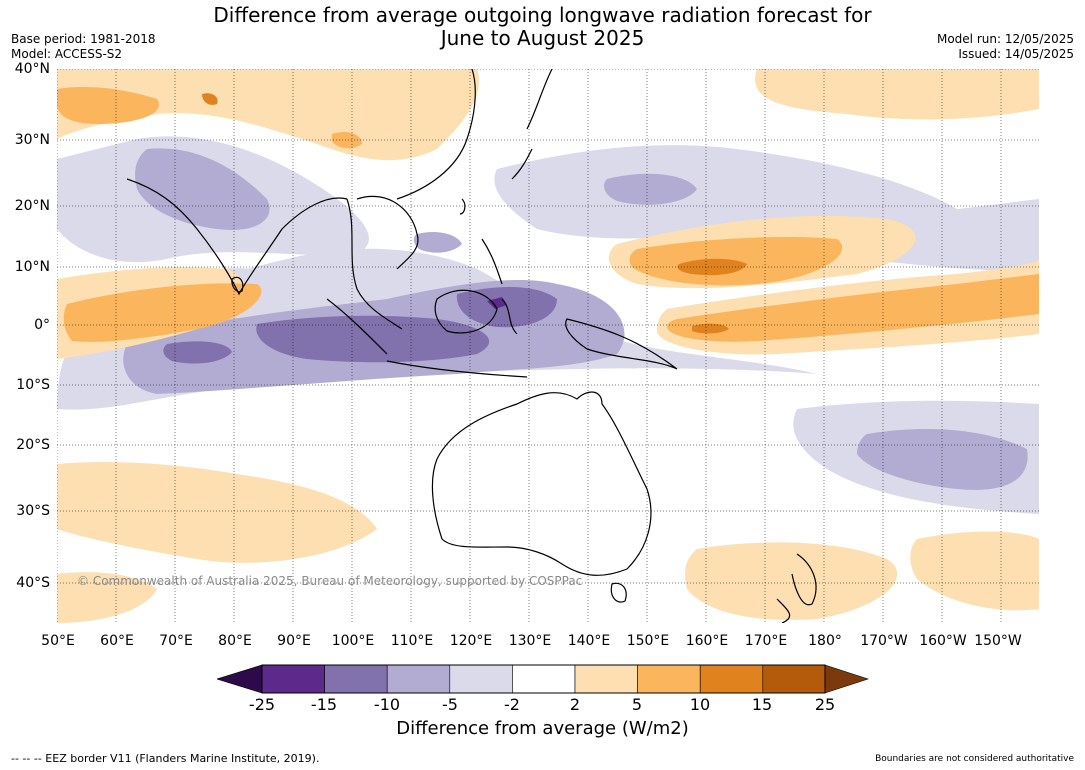  I want to click on lon-label: 130°E, so click(530, 641).